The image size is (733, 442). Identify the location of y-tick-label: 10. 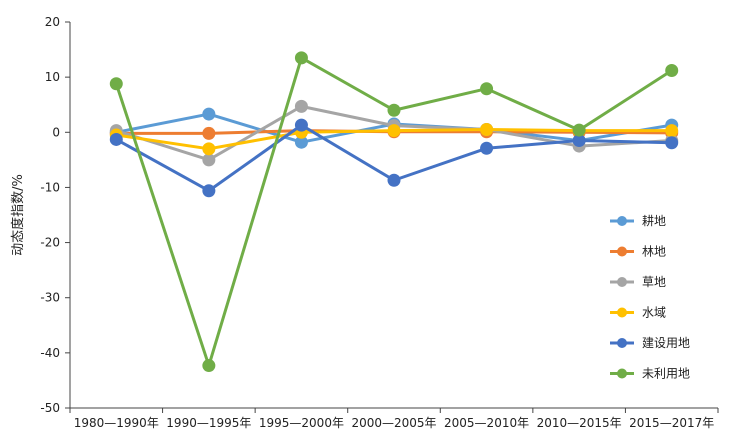
(52, 77).